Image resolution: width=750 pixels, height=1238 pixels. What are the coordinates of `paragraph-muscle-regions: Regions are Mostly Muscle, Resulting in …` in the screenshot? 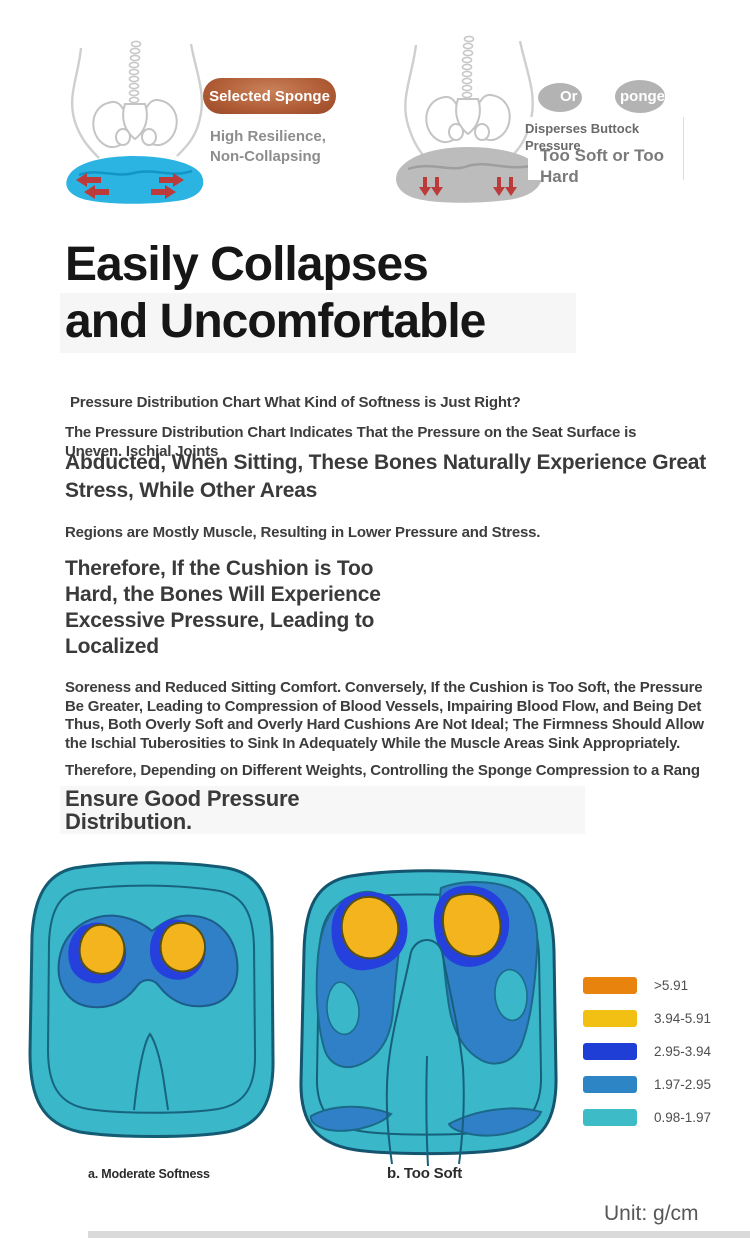 It's located at (303, 532).